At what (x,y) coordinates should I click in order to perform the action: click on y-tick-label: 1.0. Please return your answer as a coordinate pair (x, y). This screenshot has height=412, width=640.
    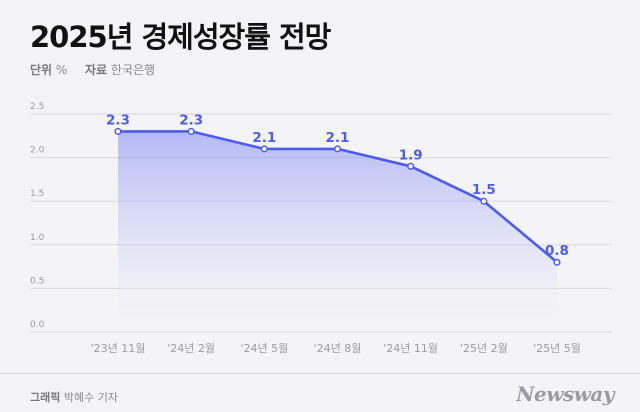
    Looking at the image, I should click on (37, 238).